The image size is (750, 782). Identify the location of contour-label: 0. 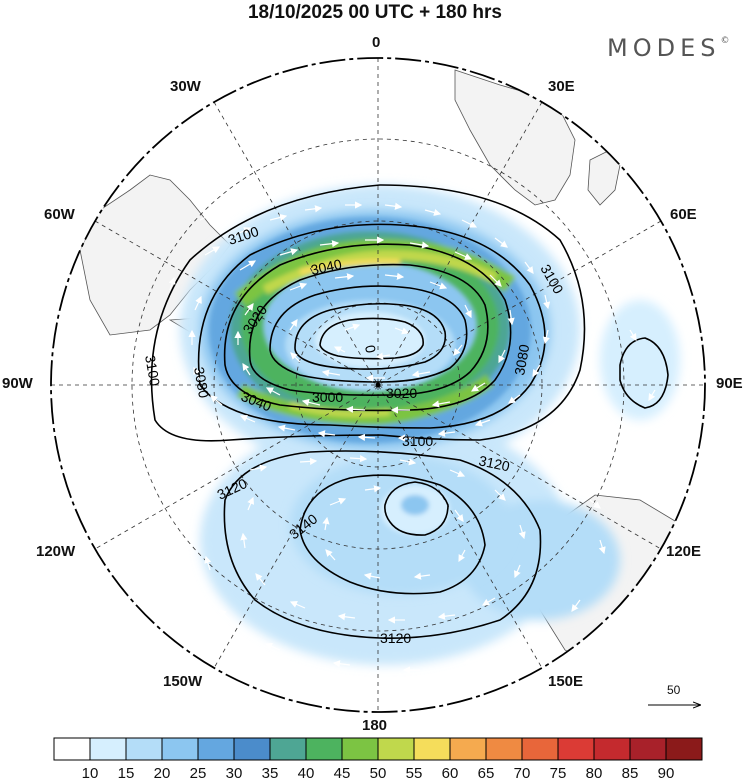
(370, 349).